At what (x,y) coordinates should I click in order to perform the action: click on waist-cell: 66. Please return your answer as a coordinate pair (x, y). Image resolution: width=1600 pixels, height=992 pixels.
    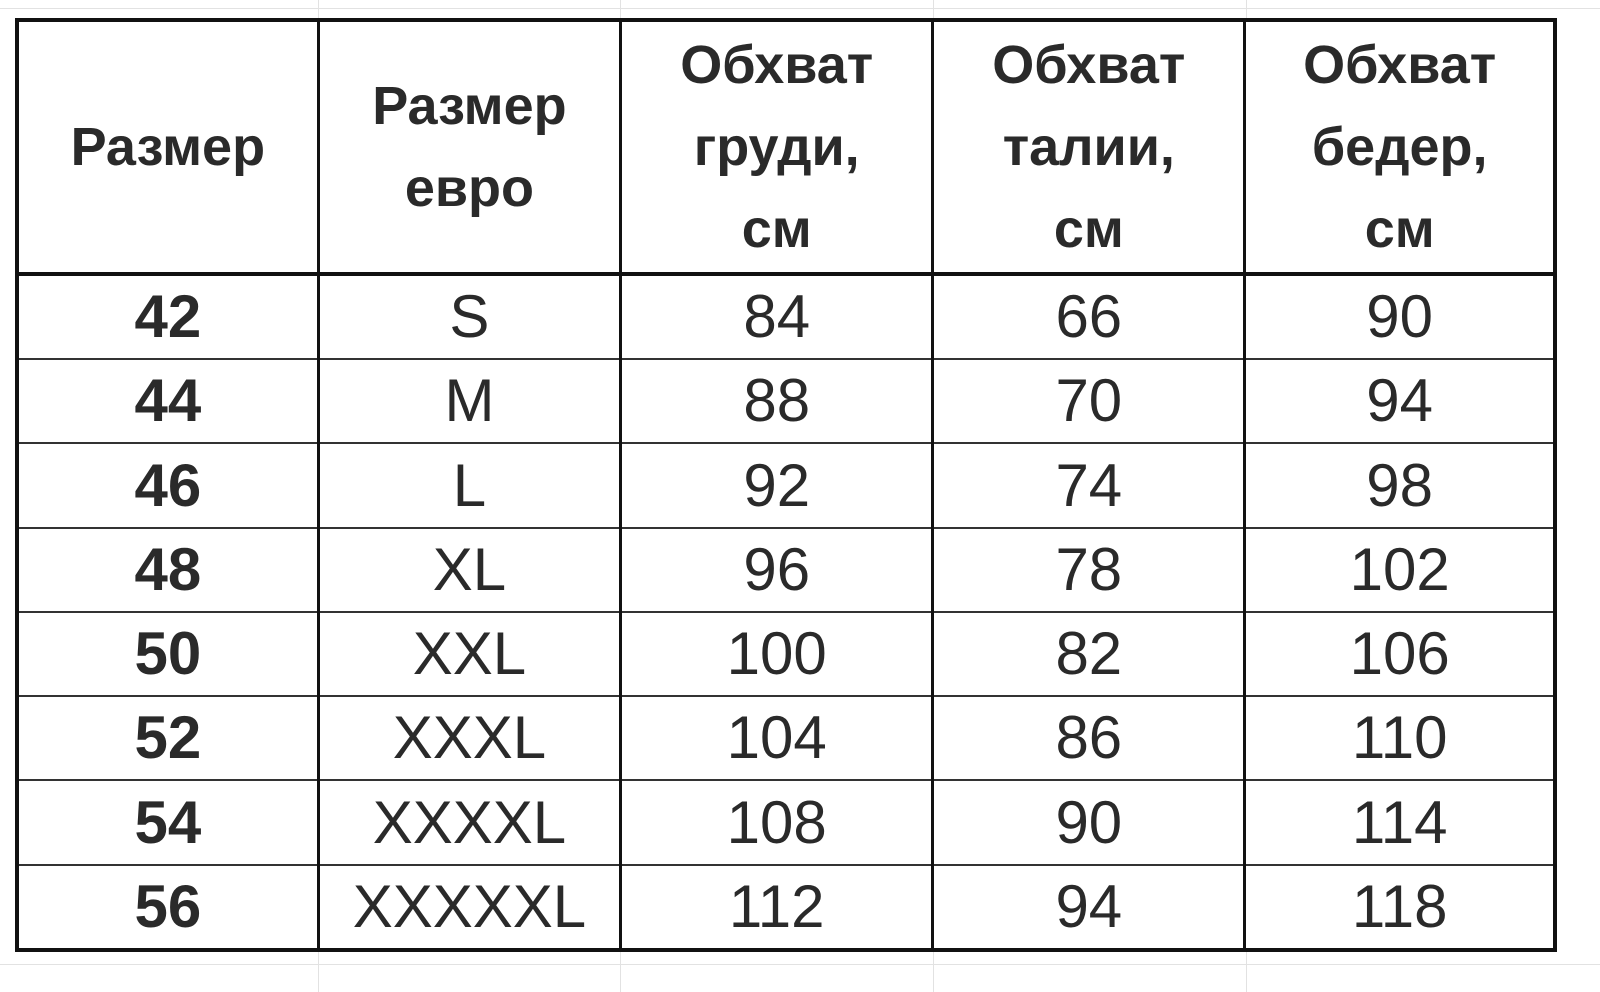
    Looking at the image, I should click on (1089, 316).